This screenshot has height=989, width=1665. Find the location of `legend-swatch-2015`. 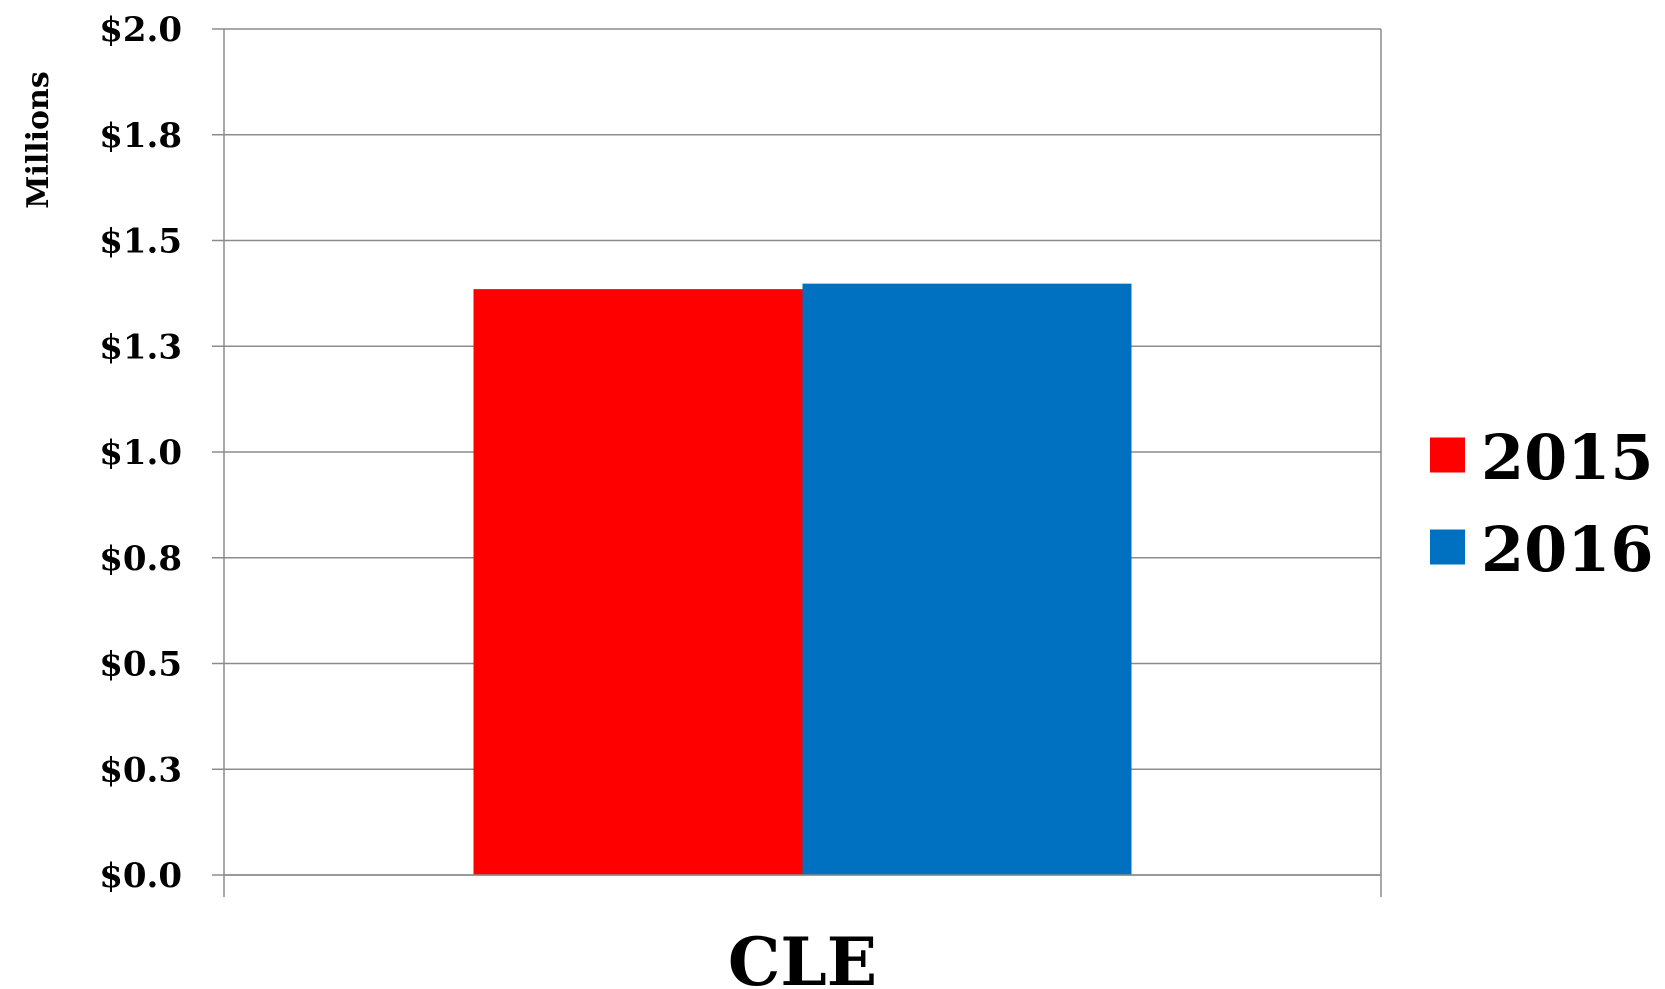

legend-swatch-2015 is located at coordinates (1447, 455).